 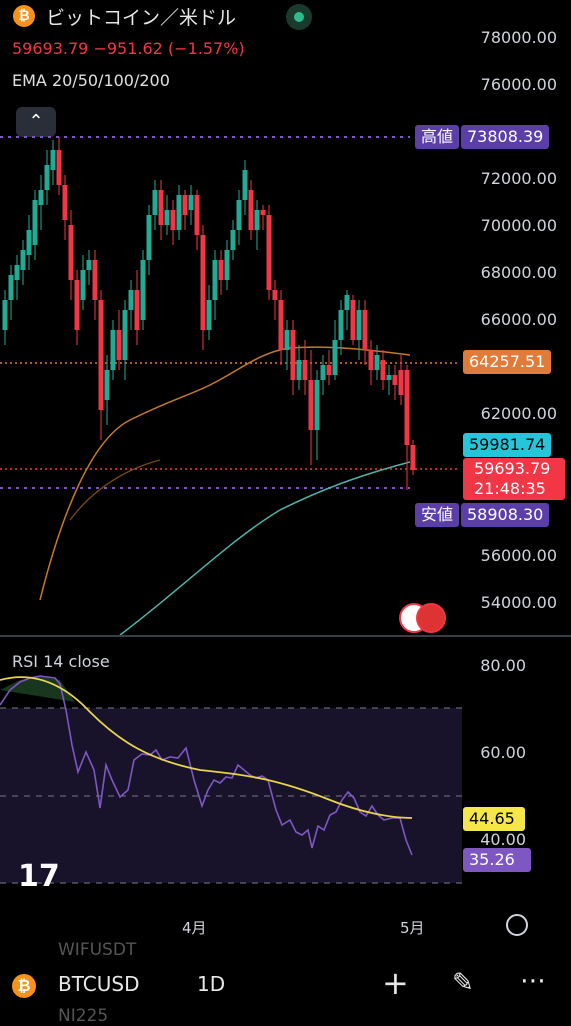 What do you see at coordinates (533, 981) in the screenshot?
I see `more-options-icon: ⋯` at bounding box center [533, 981].